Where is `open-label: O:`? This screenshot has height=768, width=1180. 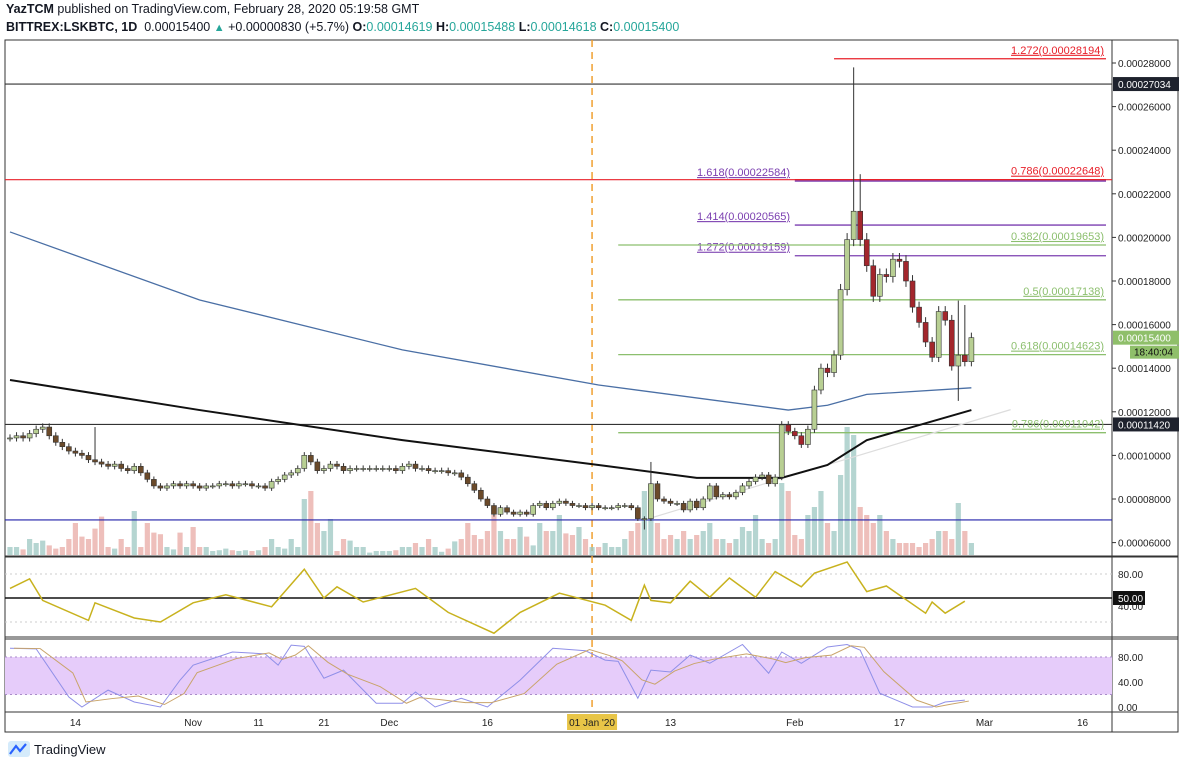 open-label: O: is located at coordinates (359, 27).